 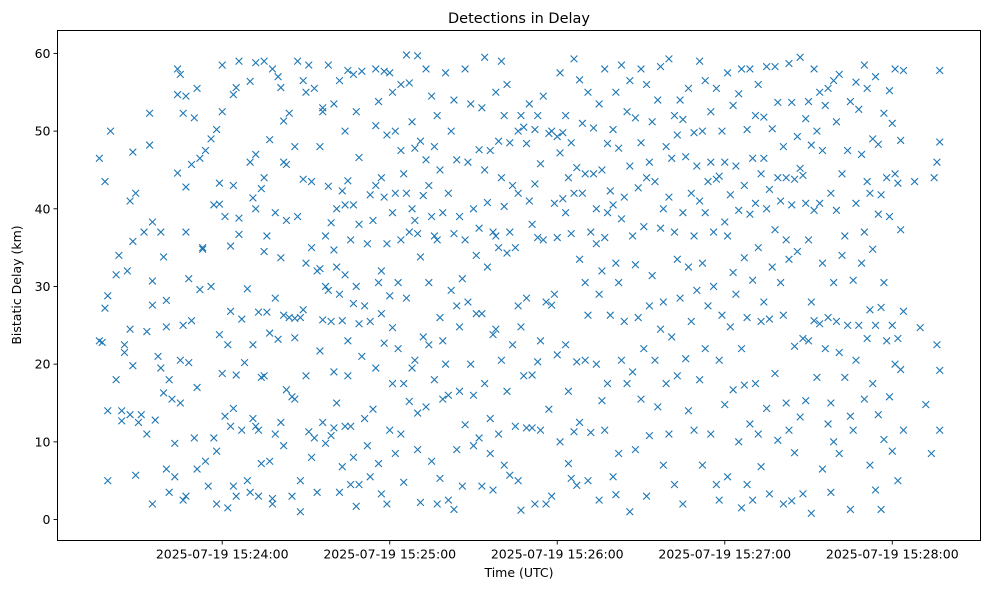 What do you see at coordinates (47, 519) in the screenshot?
I see `y-tick-label: 0` at bounding box center [47, 519].